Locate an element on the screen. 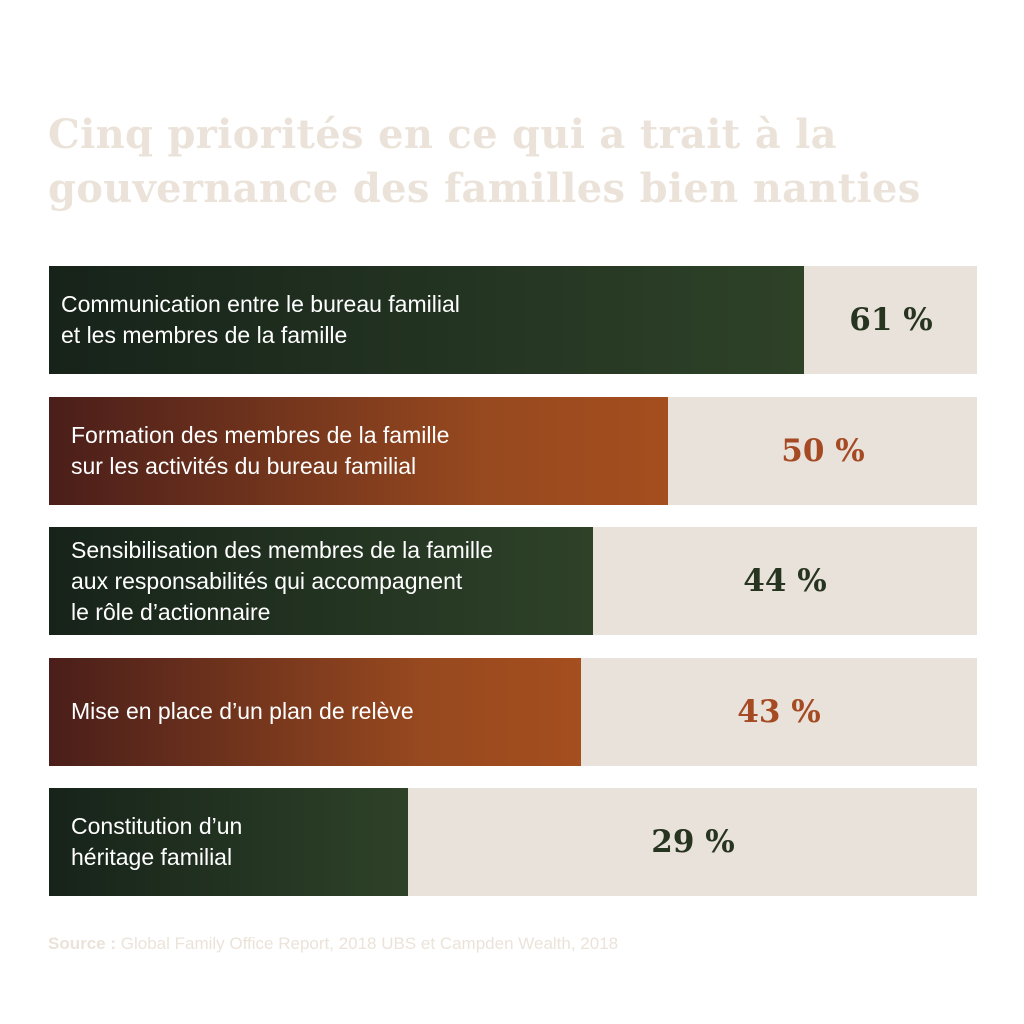 The height and width of the screenshot is (1024, 1024). bar-category-label-line: le rôle d’actionnaire is located at coordinates (171, 611).